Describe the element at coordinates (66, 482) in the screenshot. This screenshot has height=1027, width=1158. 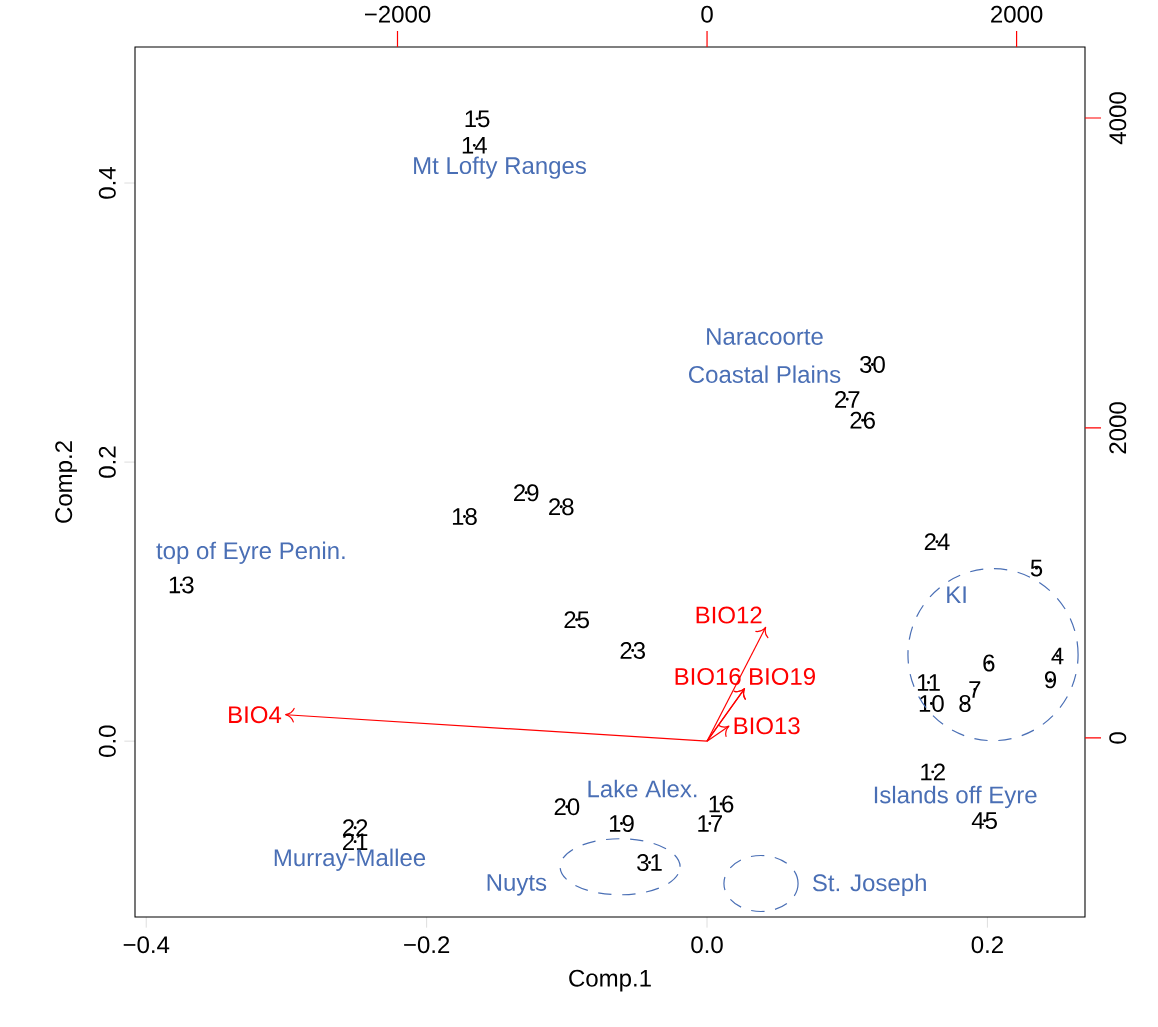
I see `y-axis-title: Comp.2` at that location.